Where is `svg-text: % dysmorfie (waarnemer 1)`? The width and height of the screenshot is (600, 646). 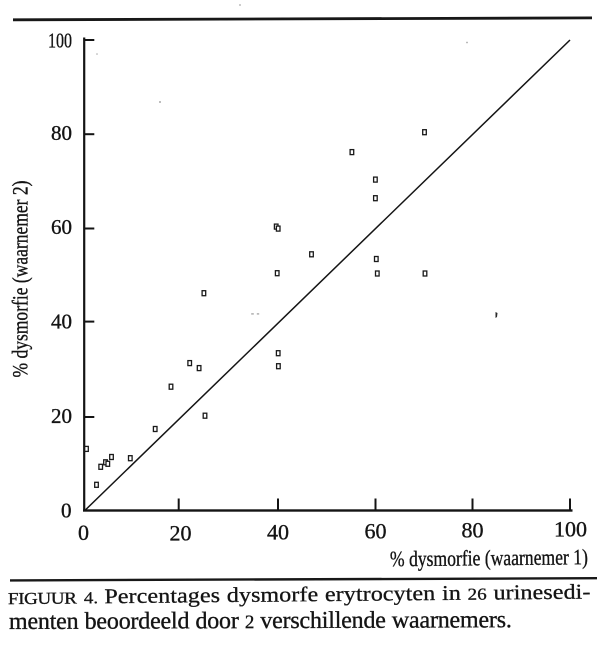 svg-text: % dysmorfie (waarnemer 1) is located at coordinates (489, 557).